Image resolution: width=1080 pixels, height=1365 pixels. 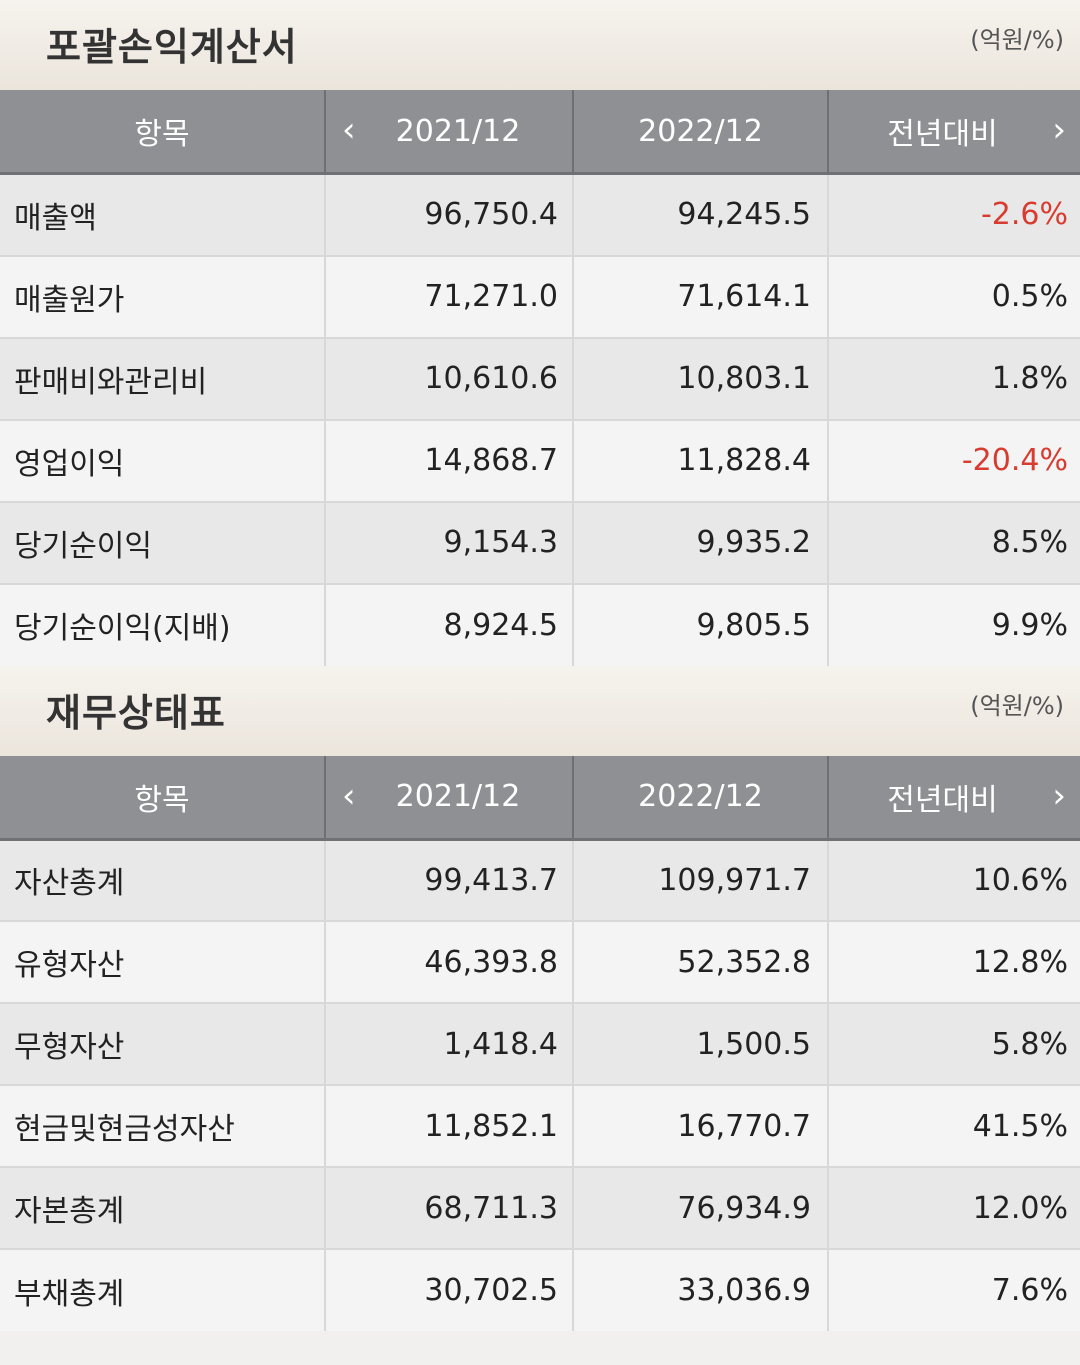 What do you see at coordinates (953, 542) in the screenshot?
I see `value-yoy: 8.5%` at bounding box center [953, 542].